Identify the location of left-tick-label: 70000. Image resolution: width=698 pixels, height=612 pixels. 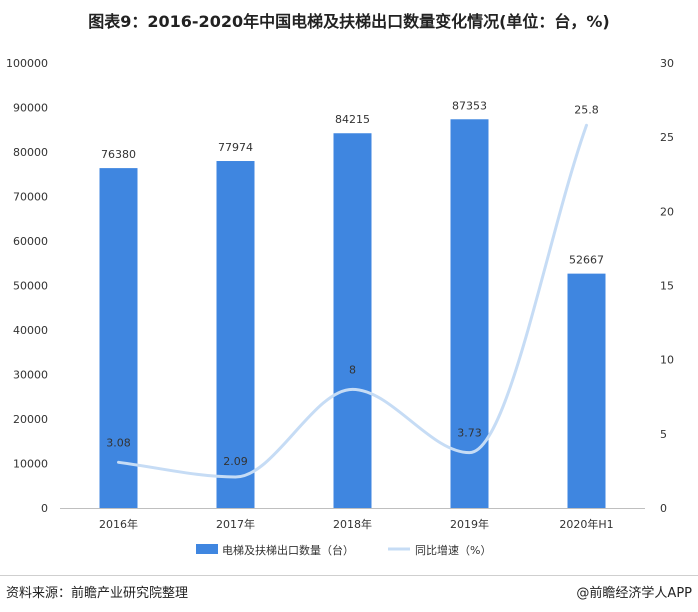
(30, 197).